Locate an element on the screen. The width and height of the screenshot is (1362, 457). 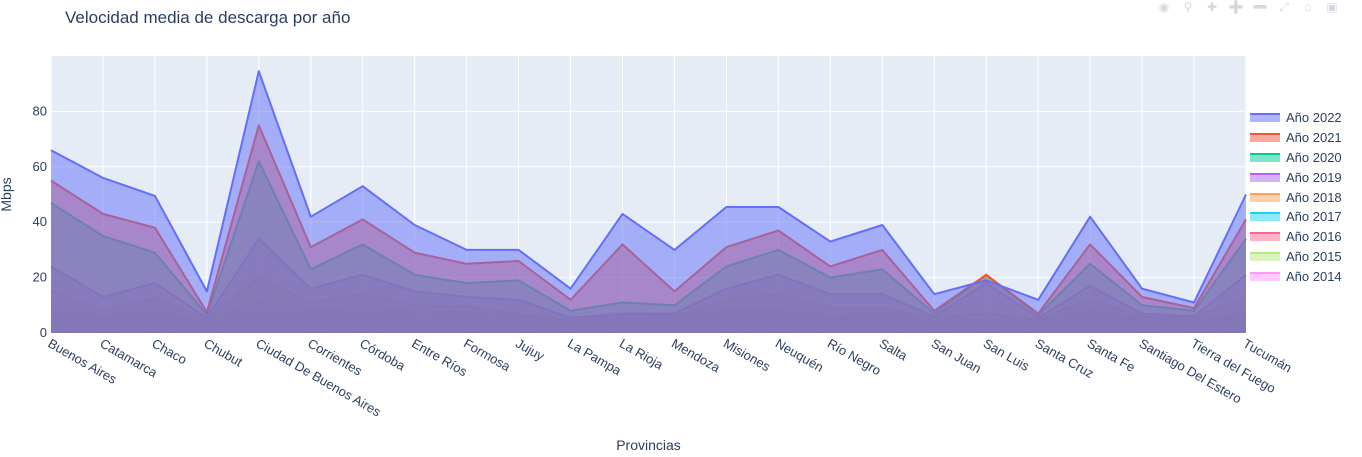
x-tick-label: Chubut is located at coordinates (223, 353).